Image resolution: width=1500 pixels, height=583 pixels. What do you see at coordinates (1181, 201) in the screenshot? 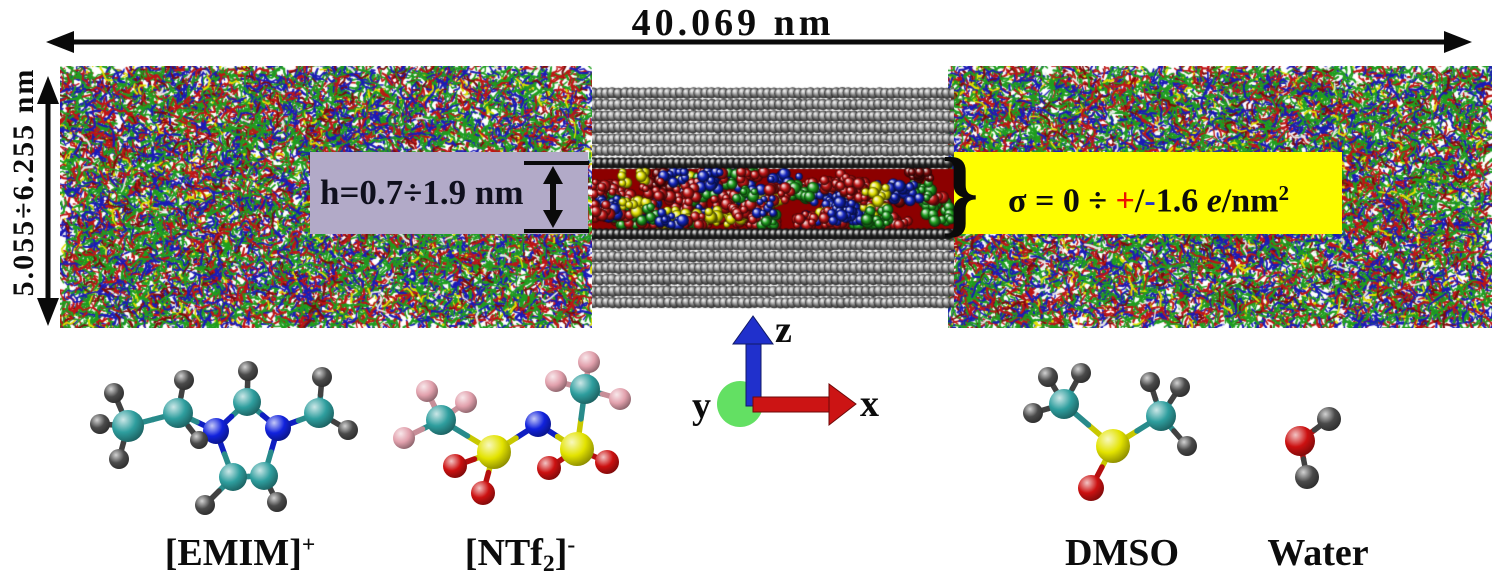
I see `sigma-value: 1.6` at bounding box center [1181, 201].